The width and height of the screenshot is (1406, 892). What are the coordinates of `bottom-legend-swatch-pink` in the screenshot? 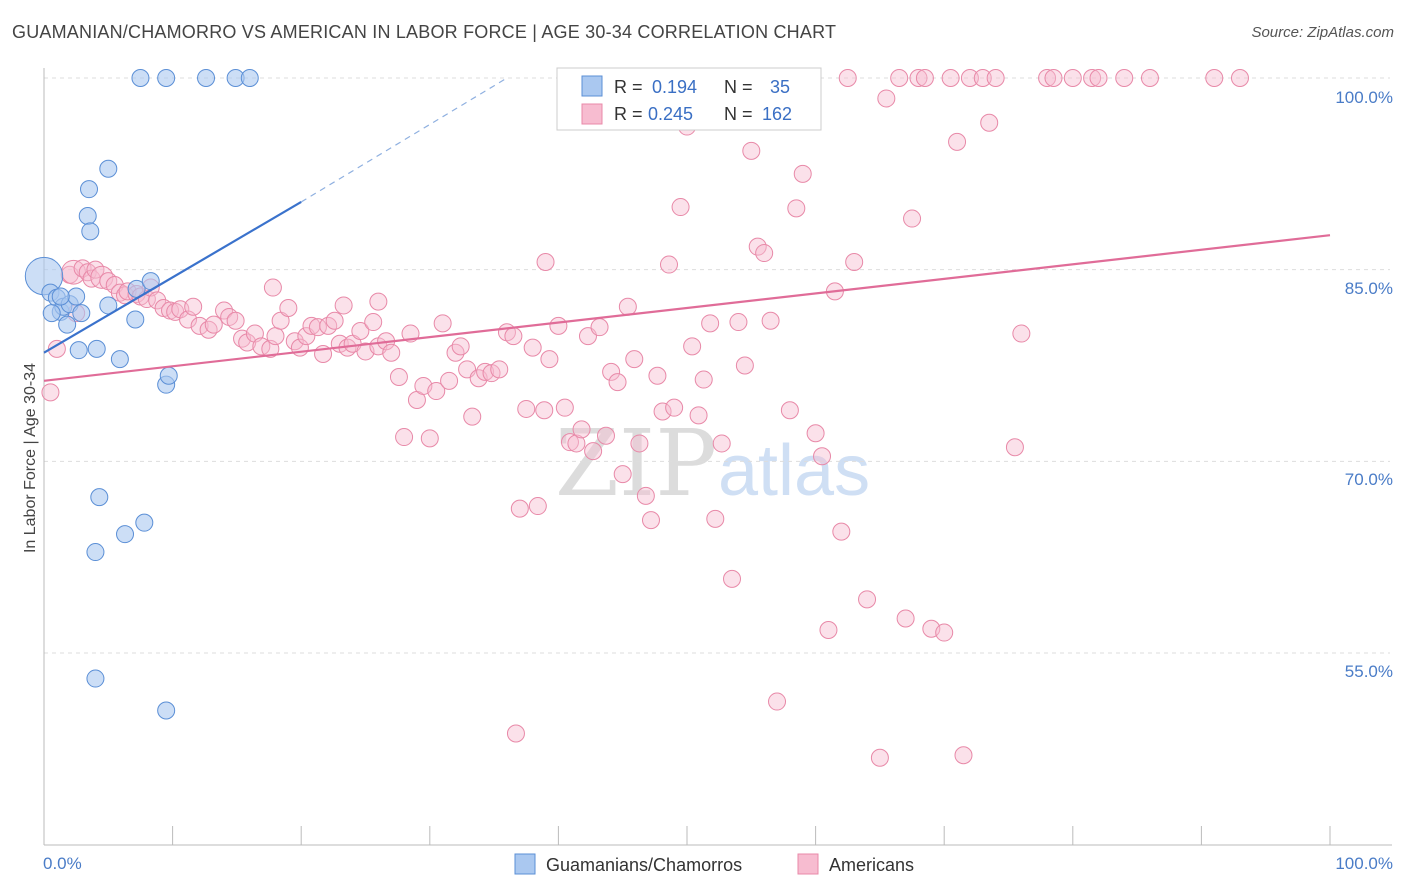 It's located at (808, 864).